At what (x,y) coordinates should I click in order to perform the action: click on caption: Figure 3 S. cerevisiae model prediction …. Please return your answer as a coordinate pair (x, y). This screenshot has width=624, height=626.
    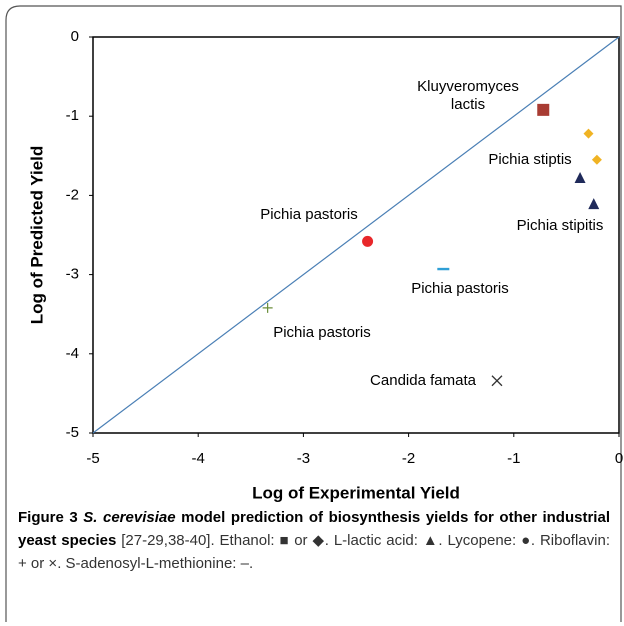
    Looking at the image, I should click on (314, 540).